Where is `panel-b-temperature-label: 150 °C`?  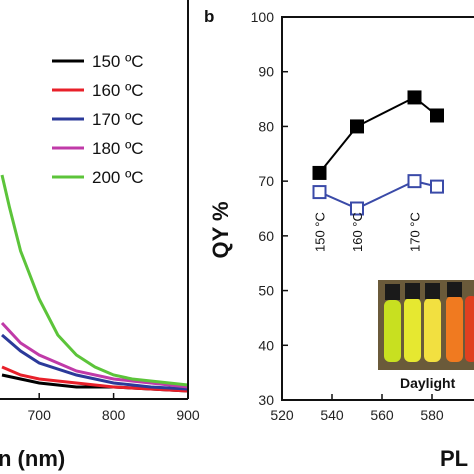
panel-b-temperature-label: 150 °C is located at coordinates (320, 232).